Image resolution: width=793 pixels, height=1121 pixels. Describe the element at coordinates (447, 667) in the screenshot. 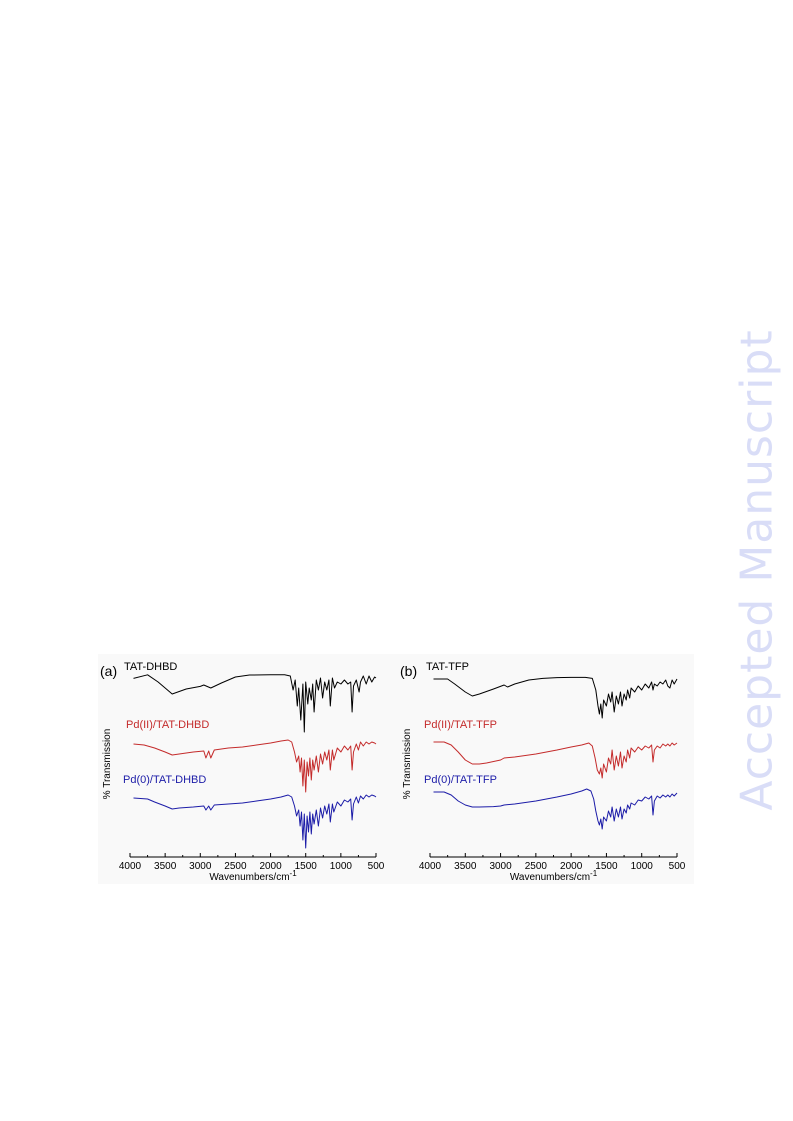

I see `series-label: TAT-TFP` at that location.